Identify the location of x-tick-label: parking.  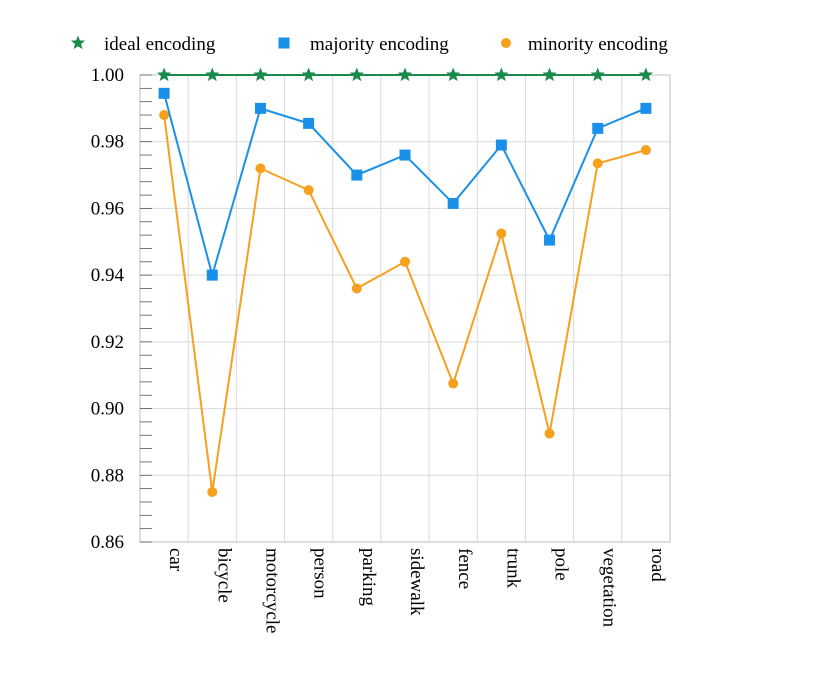
(368, 577).